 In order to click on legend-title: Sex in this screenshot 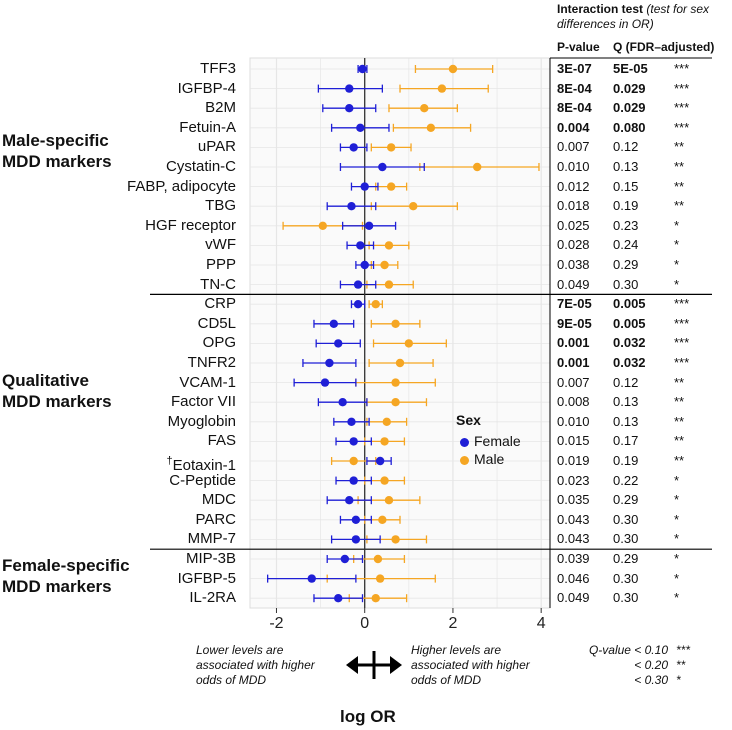, I will do `click(468, 420)`.